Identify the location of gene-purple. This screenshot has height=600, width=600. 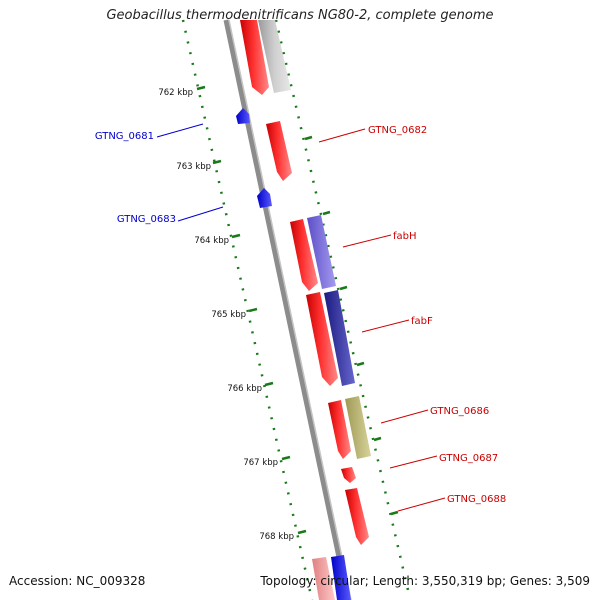
(321, 252).